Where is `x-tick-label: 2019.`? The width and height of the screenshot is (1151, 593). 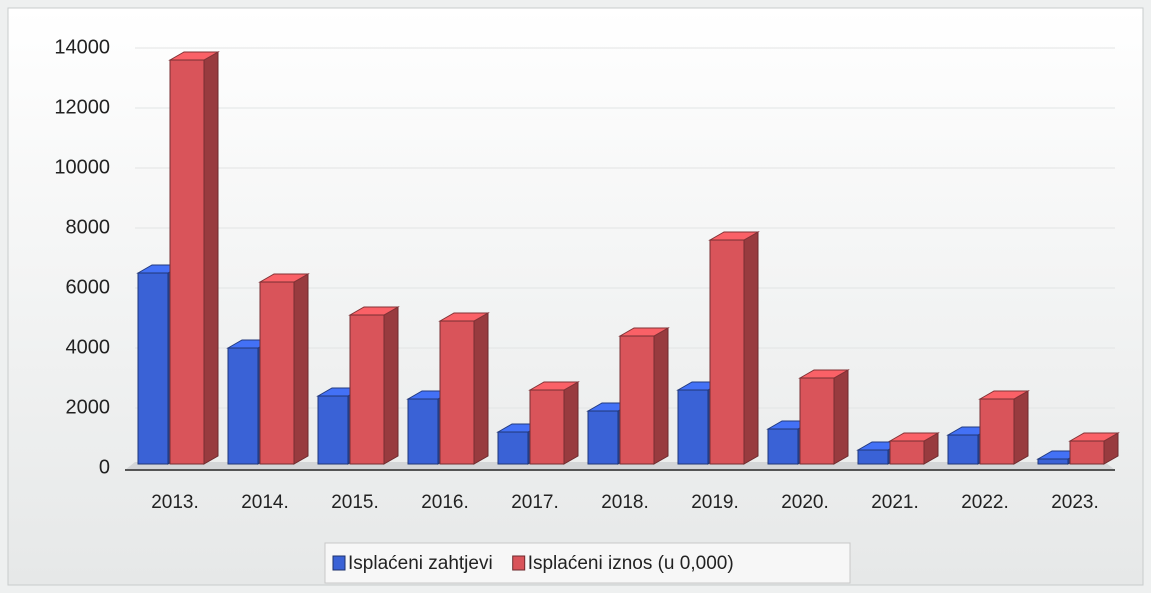
x-tick-label: 2019. is located at coordinates (715, 502).